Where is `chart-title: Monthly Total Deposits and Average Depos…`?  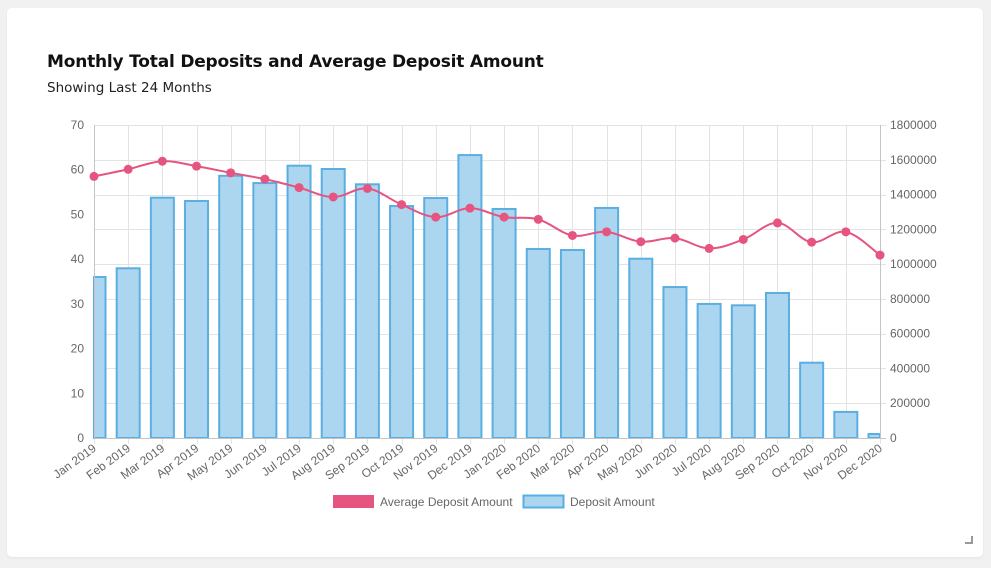 chart-title: Monthly Total Deposits and Average Depos… is located at coordinates (295, 62).